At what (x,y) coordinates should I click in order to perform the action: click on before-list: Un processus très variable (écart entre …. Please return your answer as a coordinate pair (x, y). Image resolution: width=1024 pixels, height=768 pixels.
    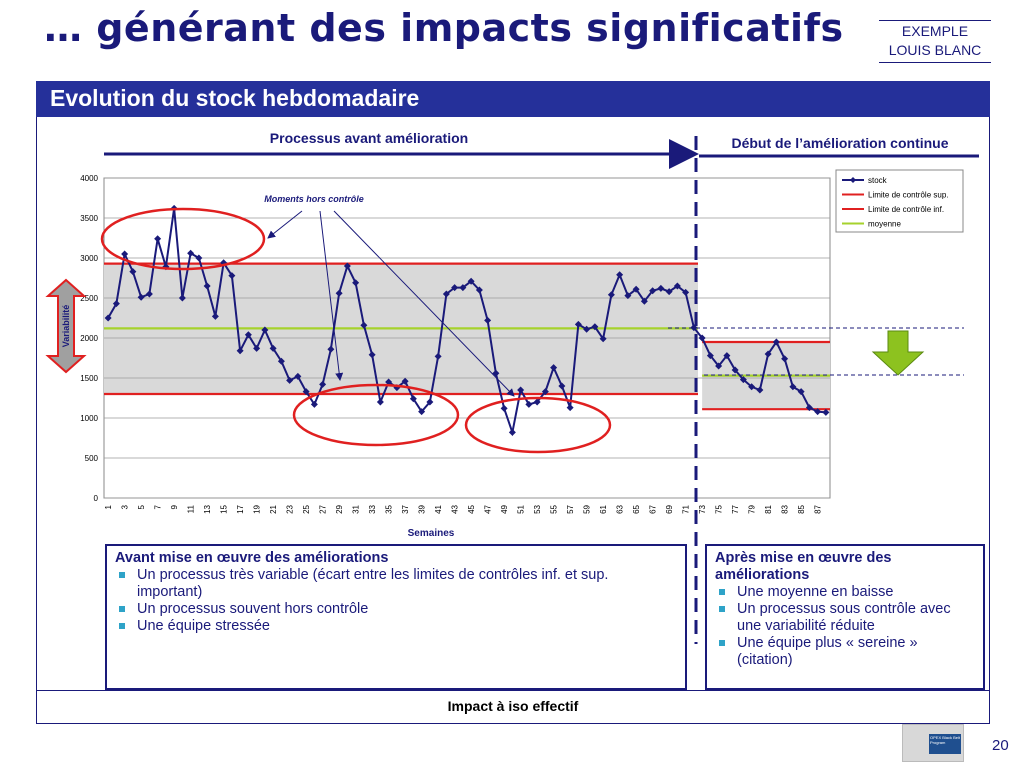
    Looking at the image, I should click on (396, 601).